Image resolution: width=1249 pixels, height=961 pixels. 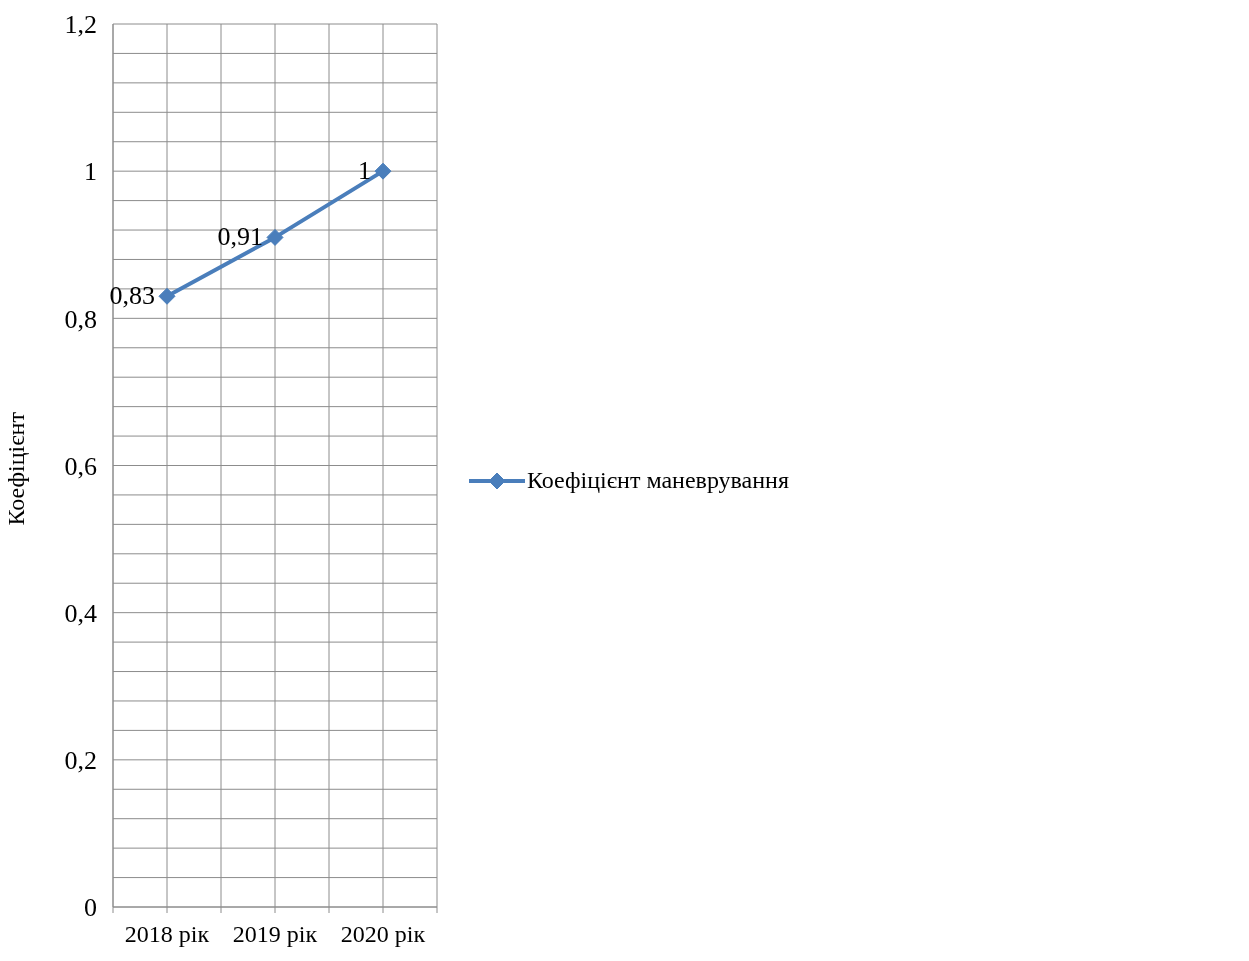 I want to click on y-tick-label: 0,2, so click(x=80, y=761).